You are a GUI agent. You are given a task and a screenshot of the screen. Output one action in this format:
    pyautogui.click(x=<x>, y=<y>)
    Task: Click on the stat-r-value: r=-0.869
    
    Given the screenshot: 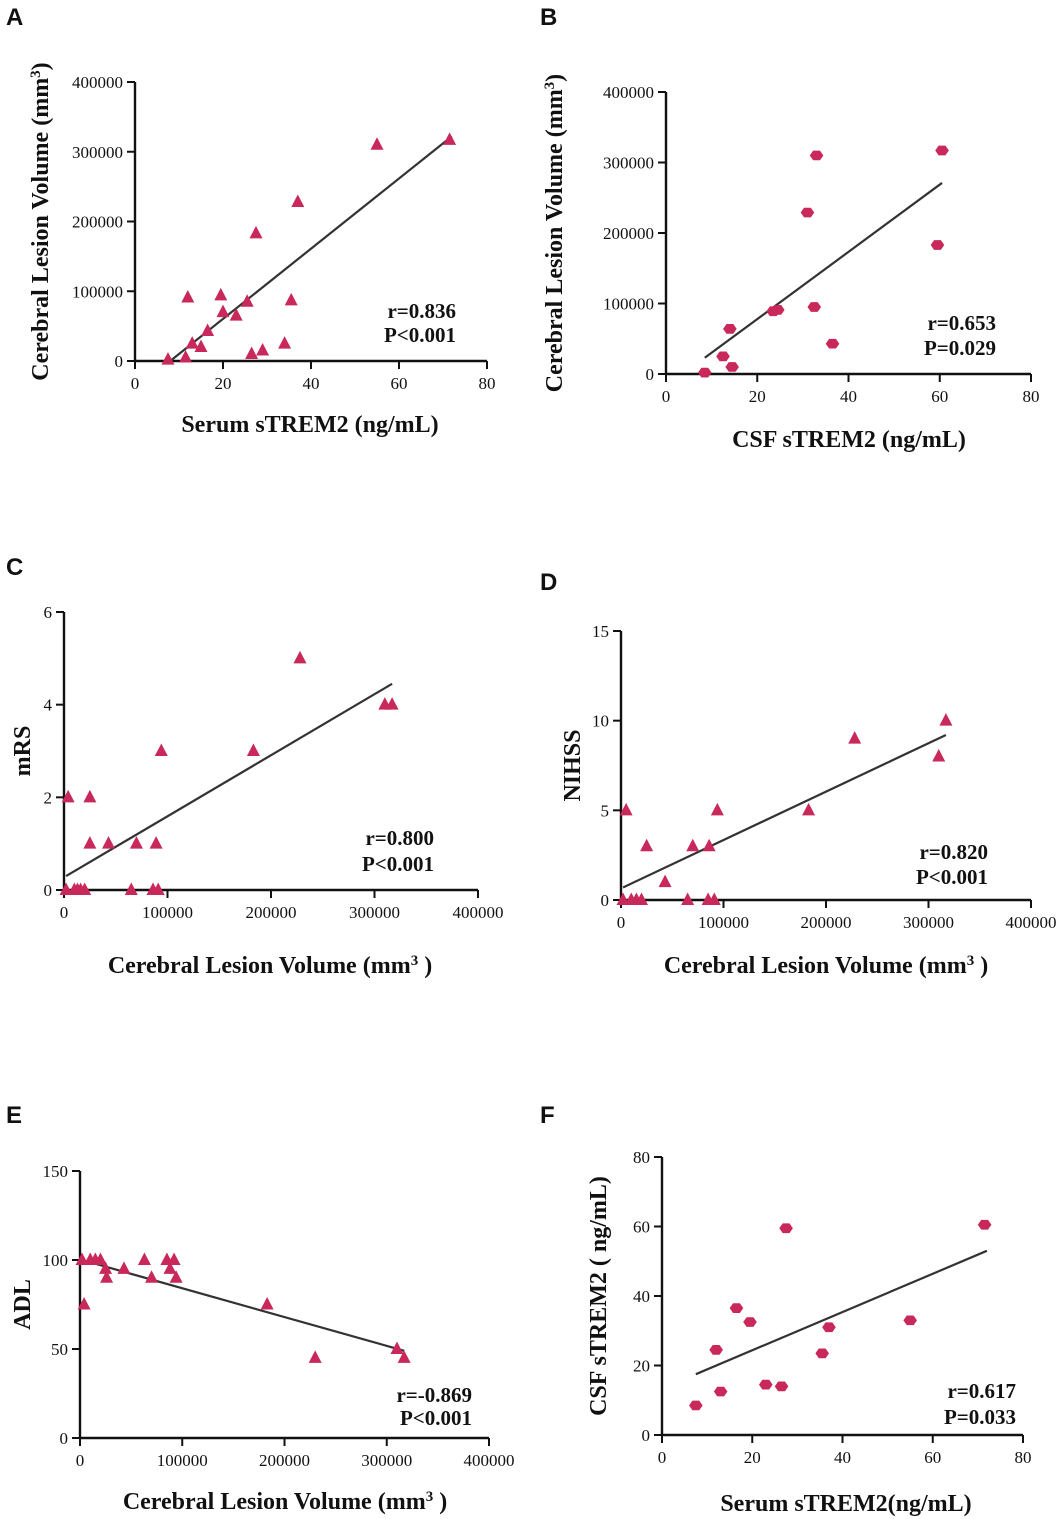 What is the action you would take?
    pyautogui.click(x=434, y=1395)
    